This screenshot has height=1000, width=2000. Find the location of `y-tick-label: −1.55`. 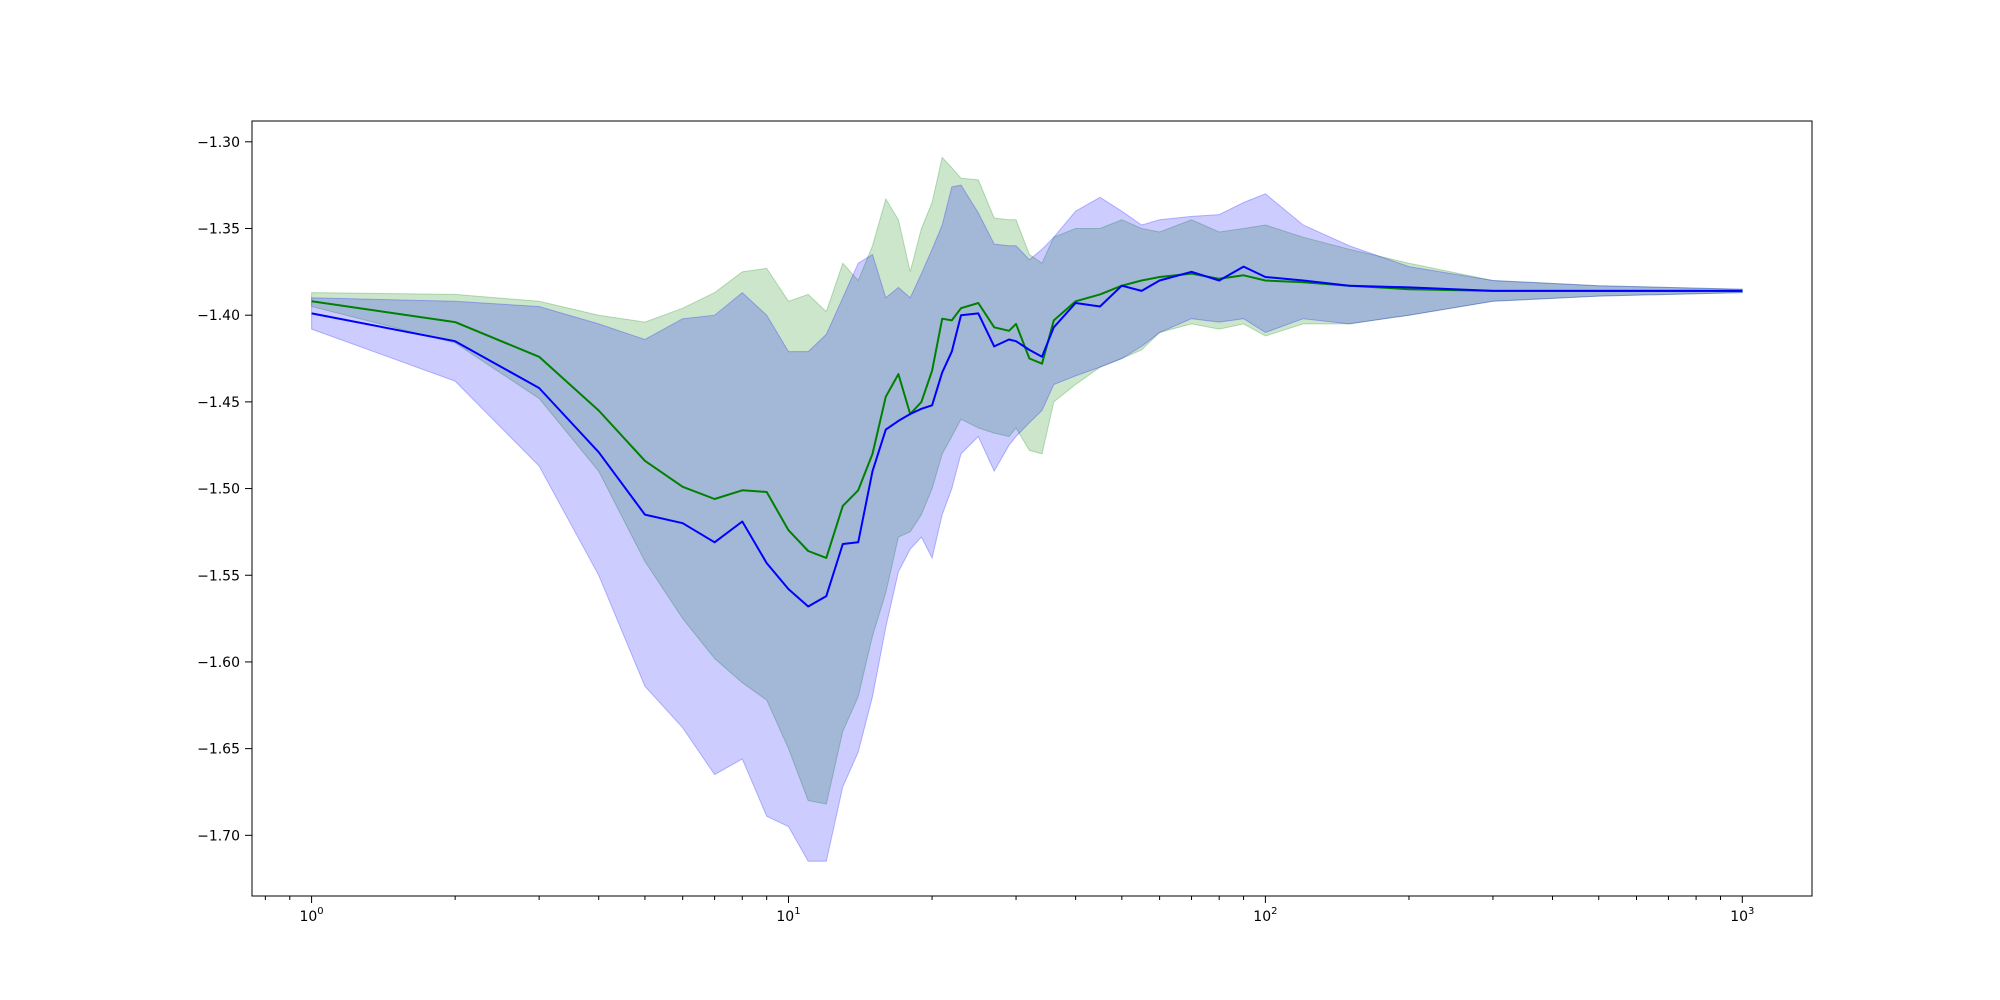

y-tick-label: −1.55 is located at coordinates (218, 576).